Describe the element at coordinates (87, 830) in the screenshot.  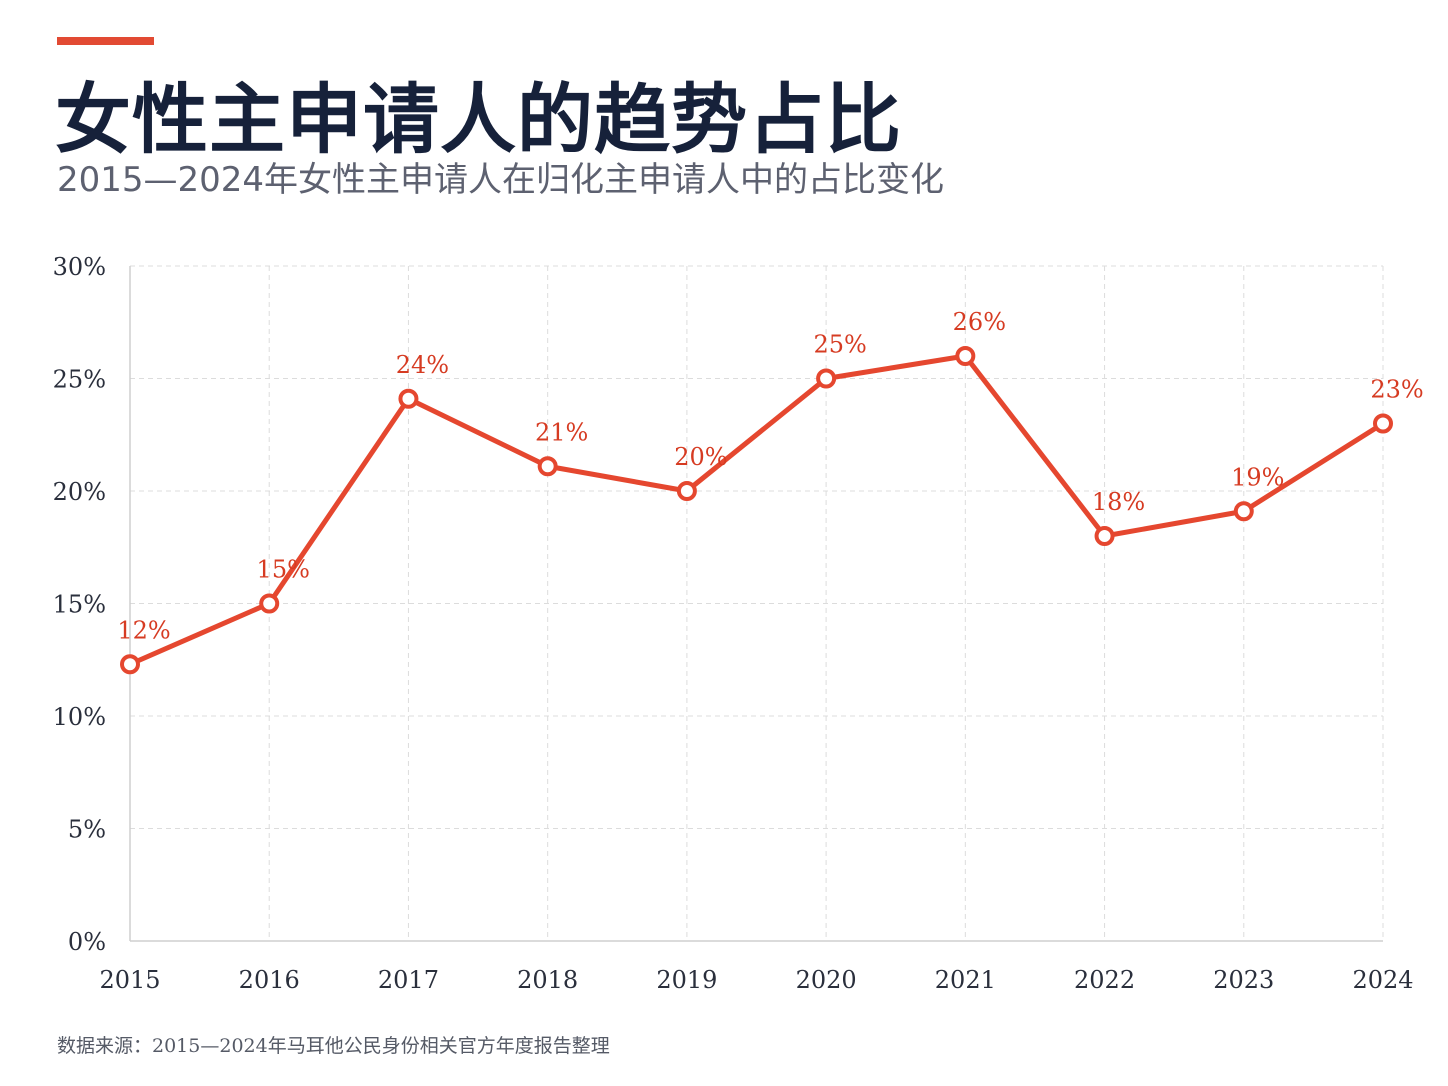
I see `y-tick-label: 5%` at that location.